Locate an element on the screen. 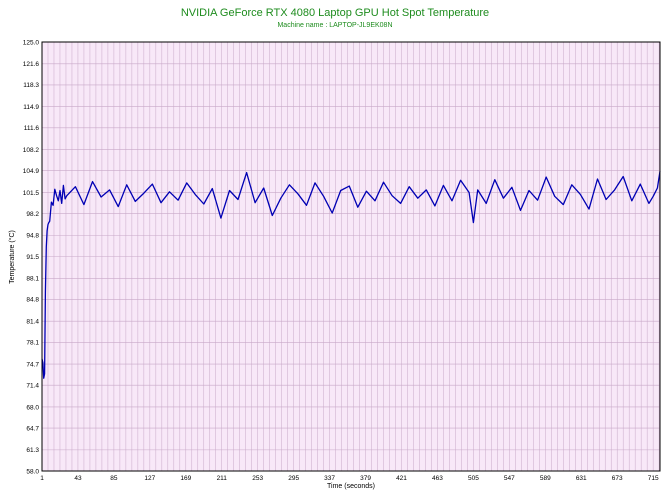  y-tick-label: 125.0 is located at coordinates (31, 42).